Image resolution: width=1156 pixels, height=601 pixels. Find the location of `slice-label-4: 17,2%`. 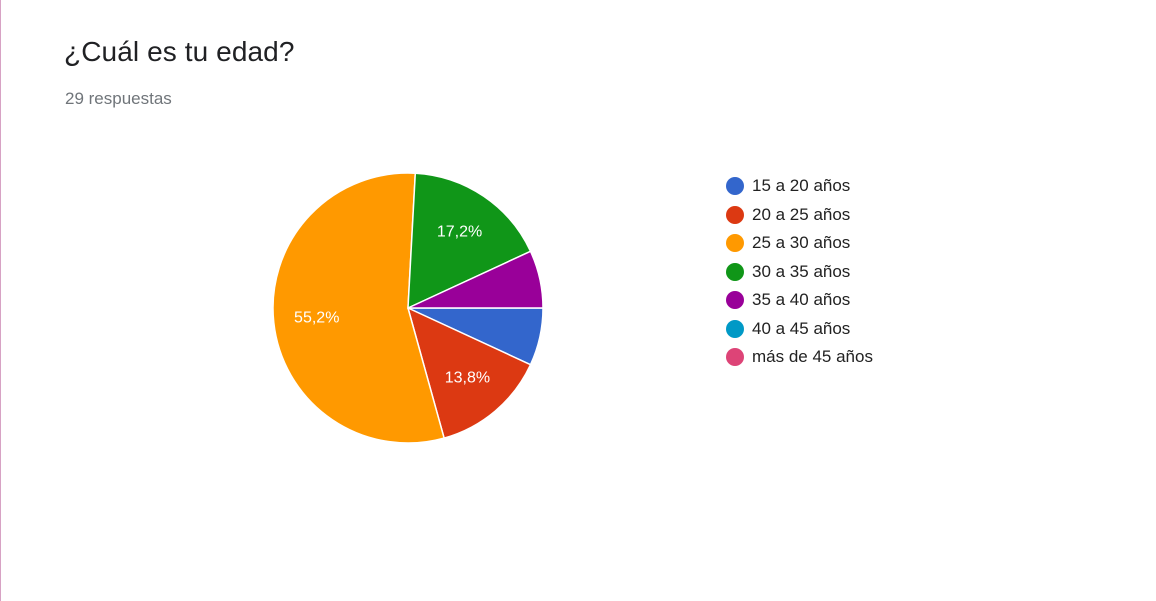

slice-label-4: 17,2% is located at coordinates (459, 232).